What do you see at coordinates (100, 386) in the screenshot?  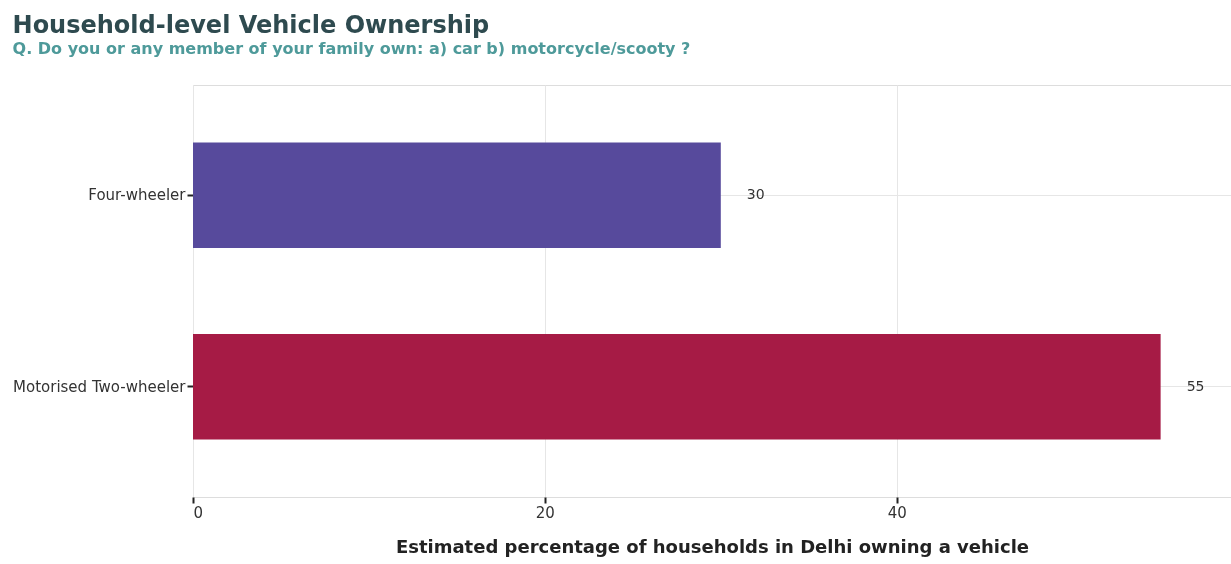 I see `y-tick-label: Motorised Two-wheeler` at bounding box center [100, 386].